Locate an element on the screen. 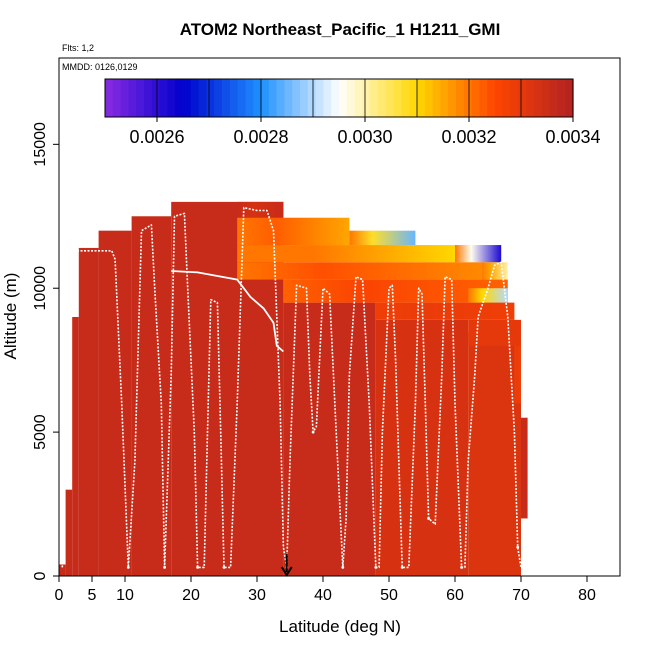 Image resolution: width=650 pixels, height=655 pixels. x-tick-label: 5 is located at coordinates (92, 595).